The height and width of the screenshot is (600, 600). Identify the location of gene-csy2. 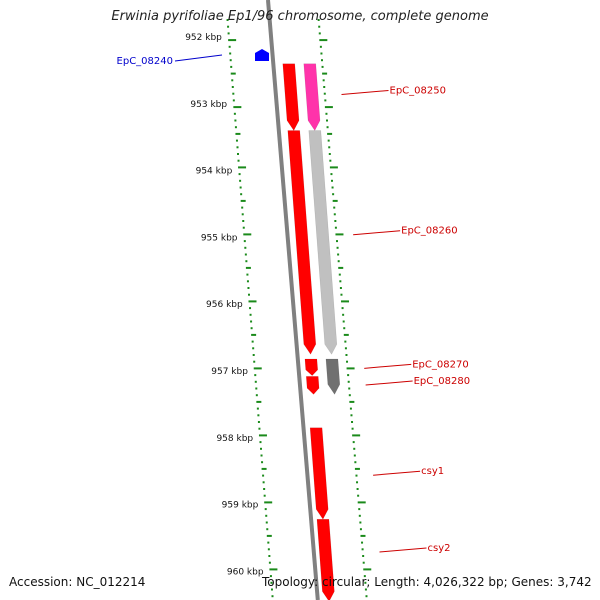
(325, 559).